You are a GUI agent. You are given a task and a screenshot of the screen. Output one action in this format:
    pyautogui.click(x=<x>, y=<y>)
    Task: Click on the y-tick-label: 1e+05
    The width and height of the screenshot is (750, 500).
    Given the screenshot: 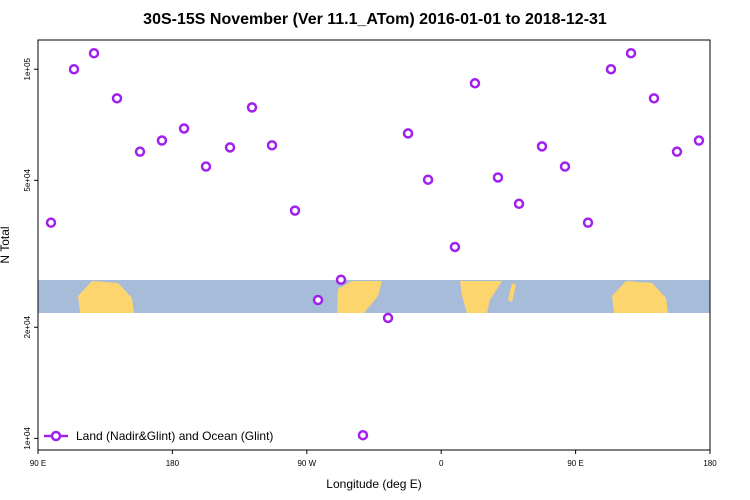 What is the action you would take?
    pyautogui.click(x=27, y=68)
    